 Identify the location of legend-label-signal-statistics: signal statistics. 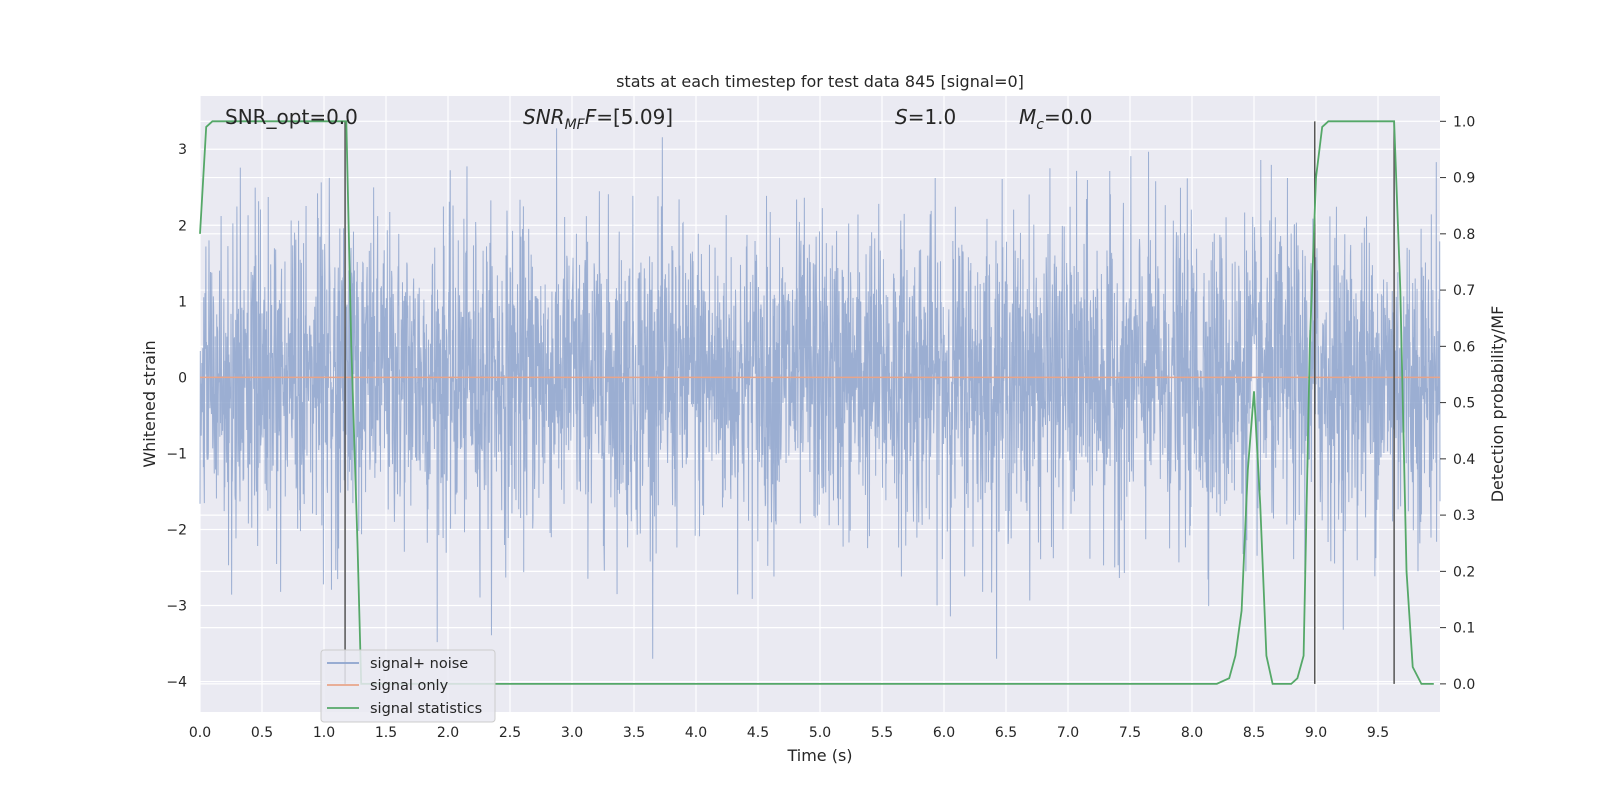
(426, 709).